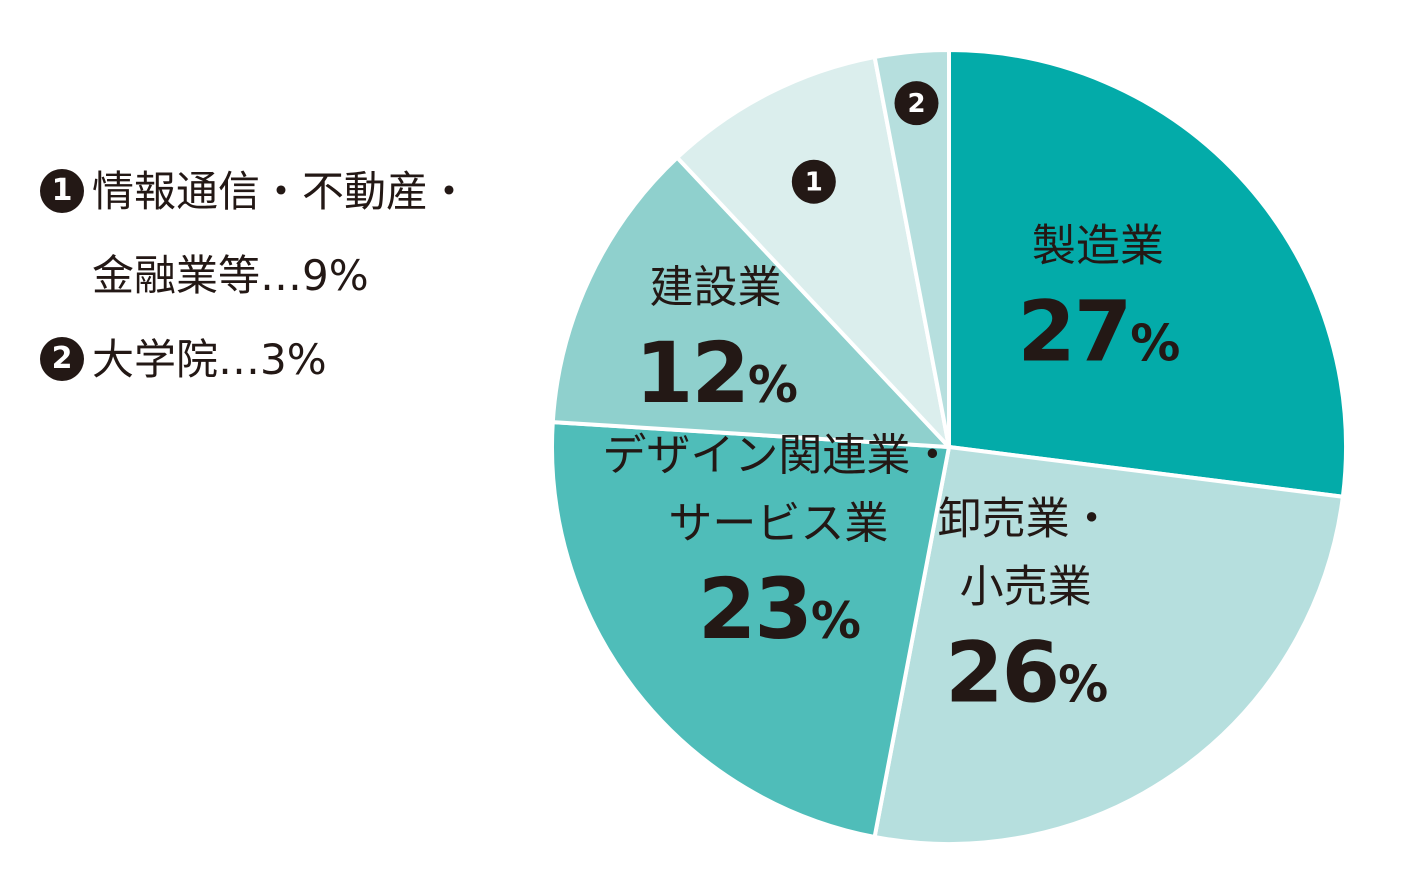 This screenshot has width=1403, height=890. What do you see at coordinates (1098, 246) in the screenshot?
I see `slice-label-1-line-1: 製造業` at bounding box center [1098, 246].